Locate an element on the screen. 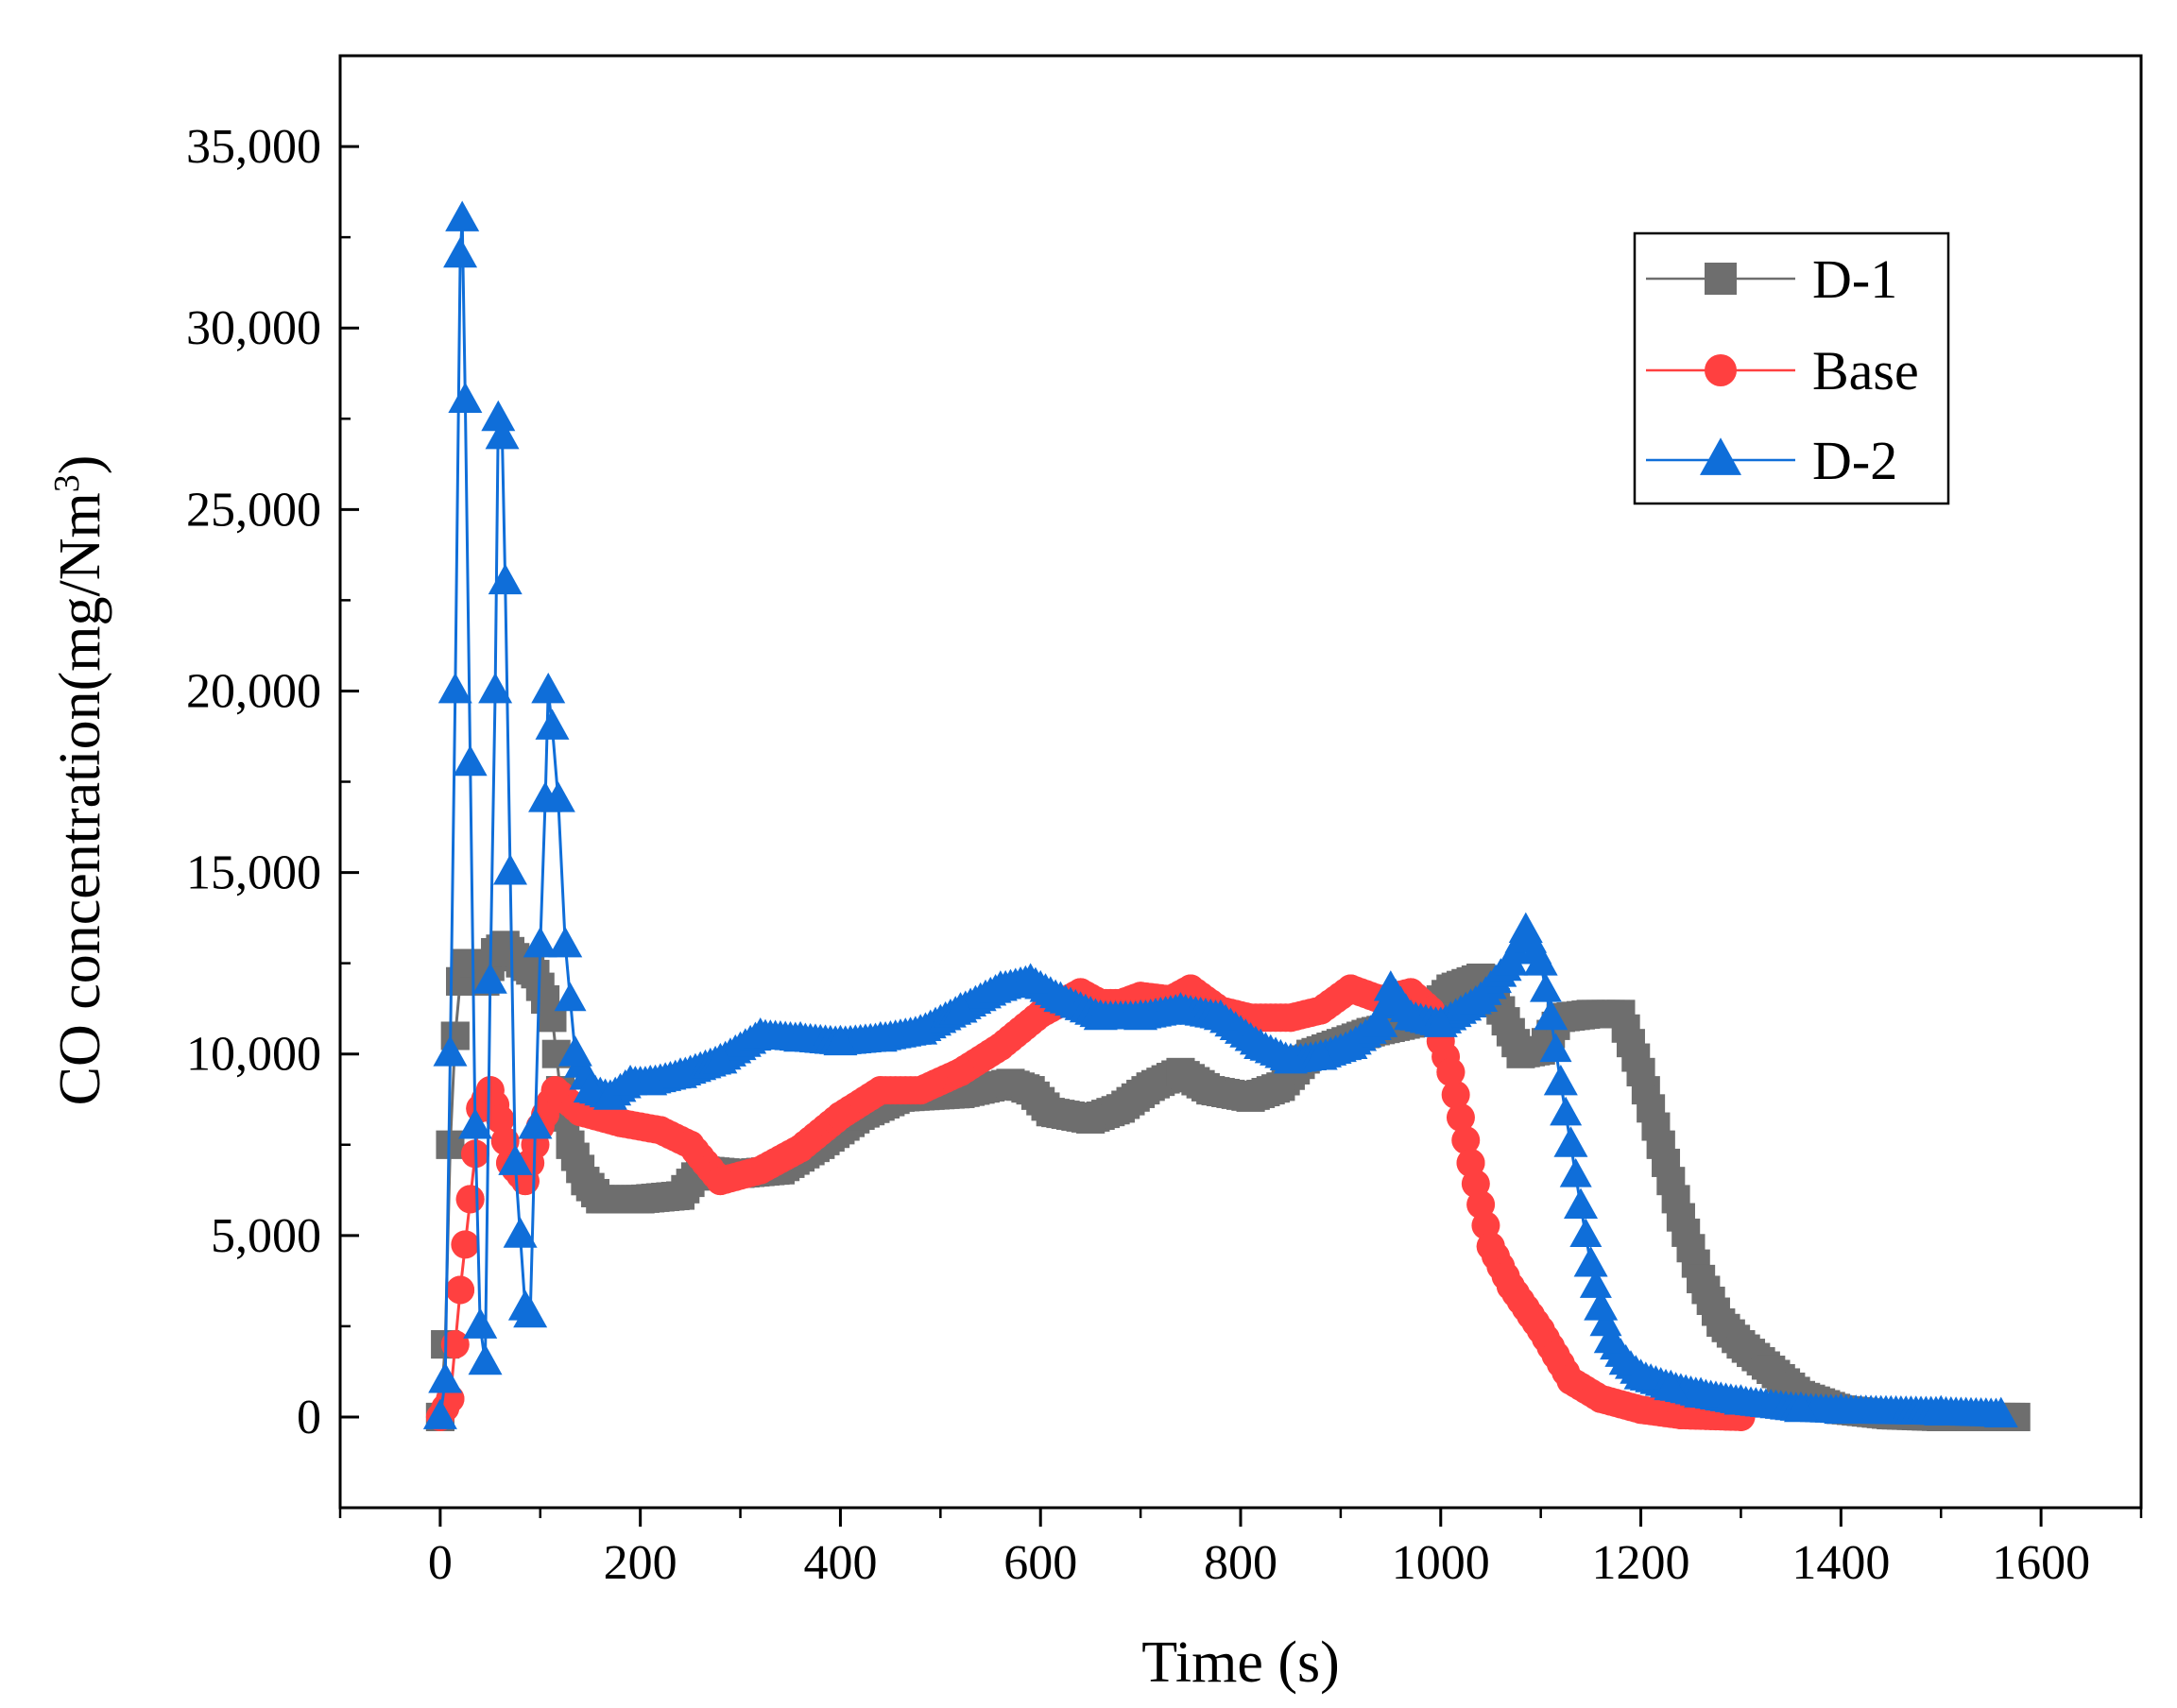 This screenshot has width=2177, height=1708. y-tick-label: 0 is located at coordinates (309, 1417).